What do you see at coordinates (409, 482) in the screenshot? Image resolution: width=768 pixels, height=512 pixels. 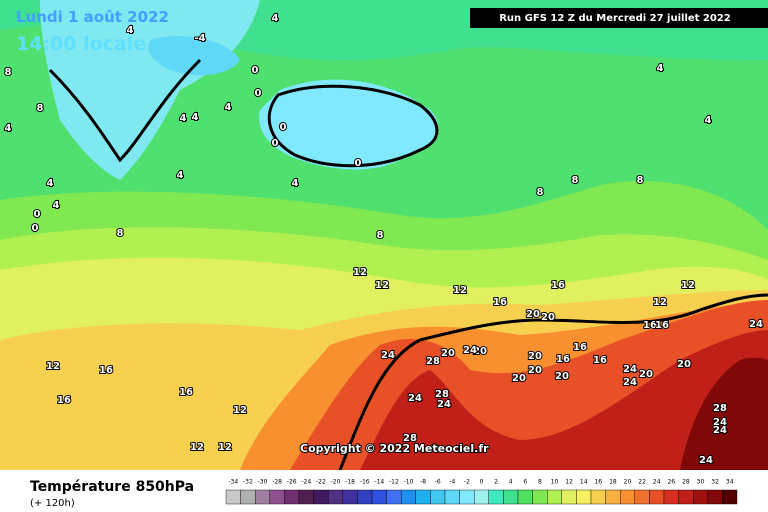 I see `legend-label: -10` at bounding box center [409, 482].